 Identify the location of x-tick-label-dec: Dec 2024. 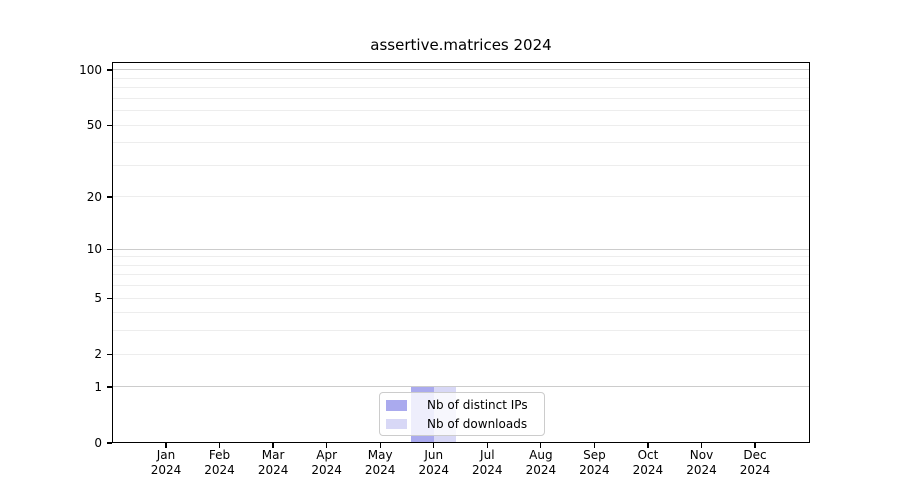
(755, 462).